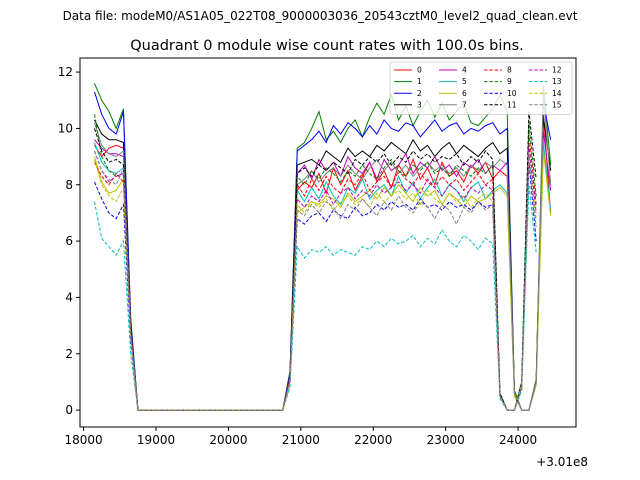 This screenshot has width=640, height=480. Describe the element at coordinates (557, 104) in the screenshot. I see `legend-label-15: 15` at that location.